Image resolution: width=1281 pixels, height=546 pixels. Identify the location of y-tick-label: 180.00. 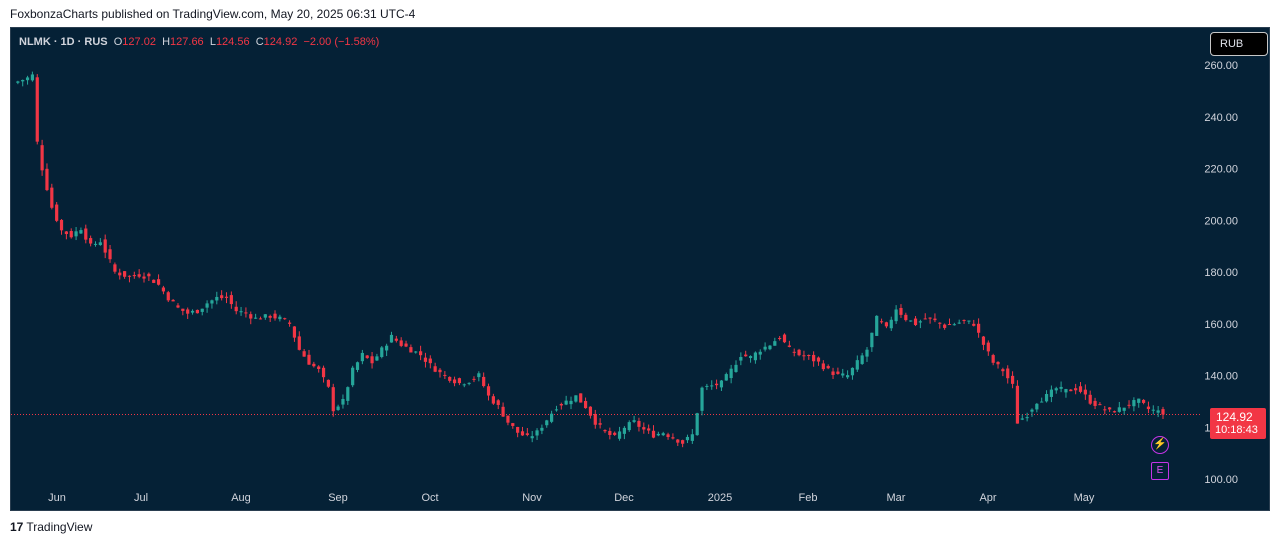
(1221, 273).